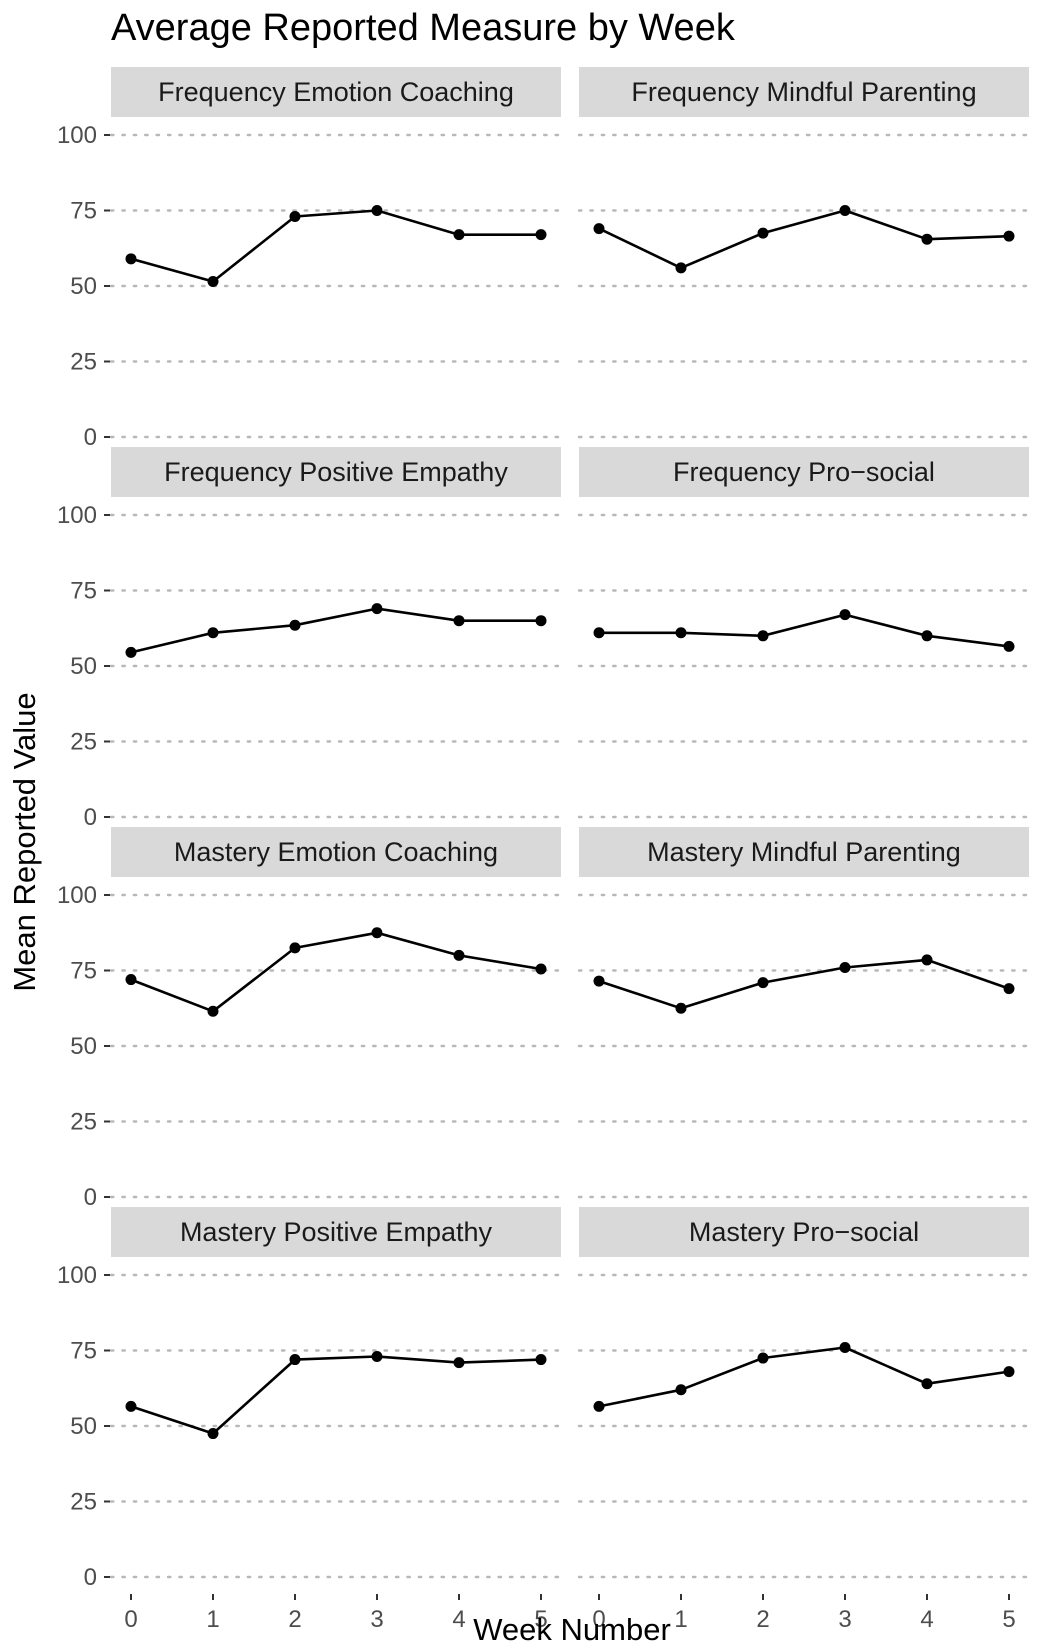  I want to click on facet-strip-label: Mastery Emotion Coaching, so click(336, 852).